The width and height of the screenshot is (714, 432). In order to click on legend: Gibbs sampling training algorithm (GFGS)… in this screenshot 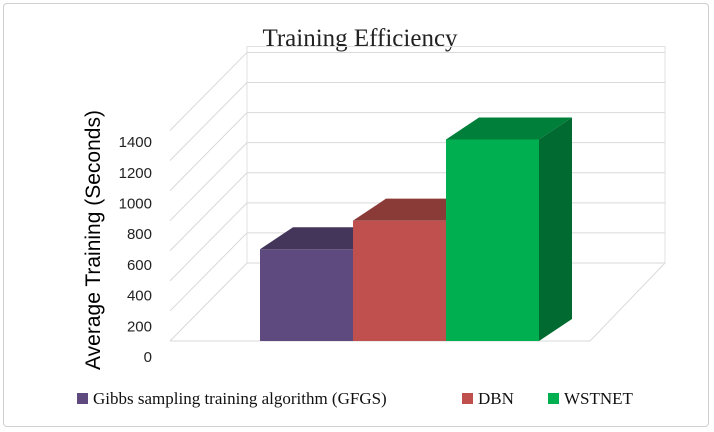, I will do `click(355, 398)`.